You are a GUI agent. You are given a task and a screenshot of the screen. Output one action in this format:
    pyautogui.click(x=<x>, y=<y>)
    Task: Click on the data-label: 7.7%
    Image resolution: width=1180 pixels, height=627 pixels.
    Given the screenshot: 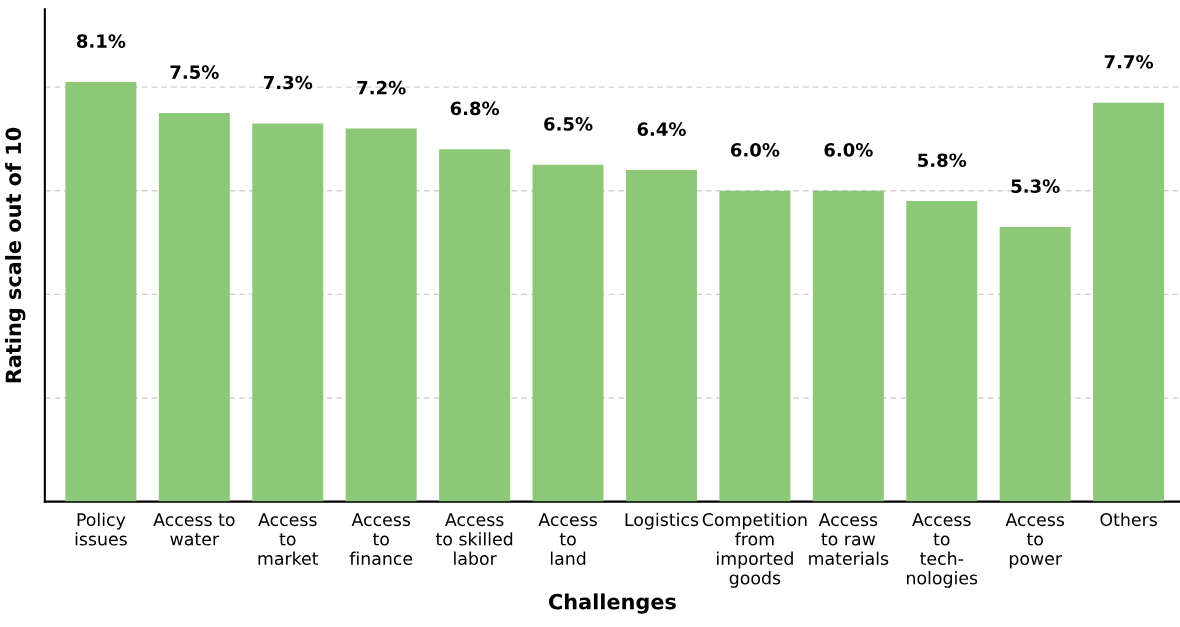 What is the action you would take?
    pyautogui.click(x=1129, y=61)
    